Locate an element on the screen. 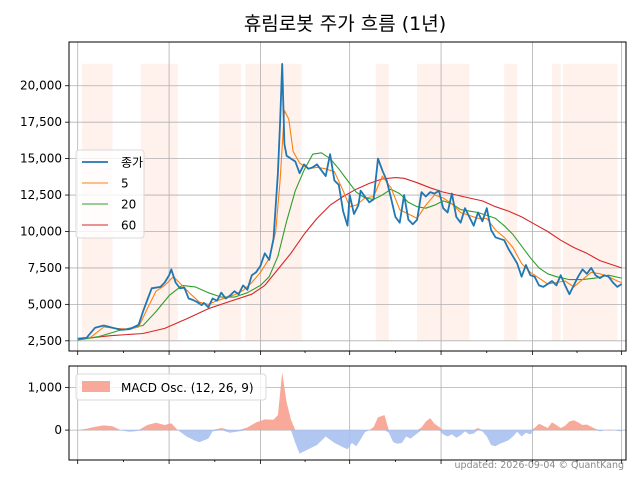 This screenshot has width=640, height=484. macd-legend-swatch is located at coordinates (96, 386).